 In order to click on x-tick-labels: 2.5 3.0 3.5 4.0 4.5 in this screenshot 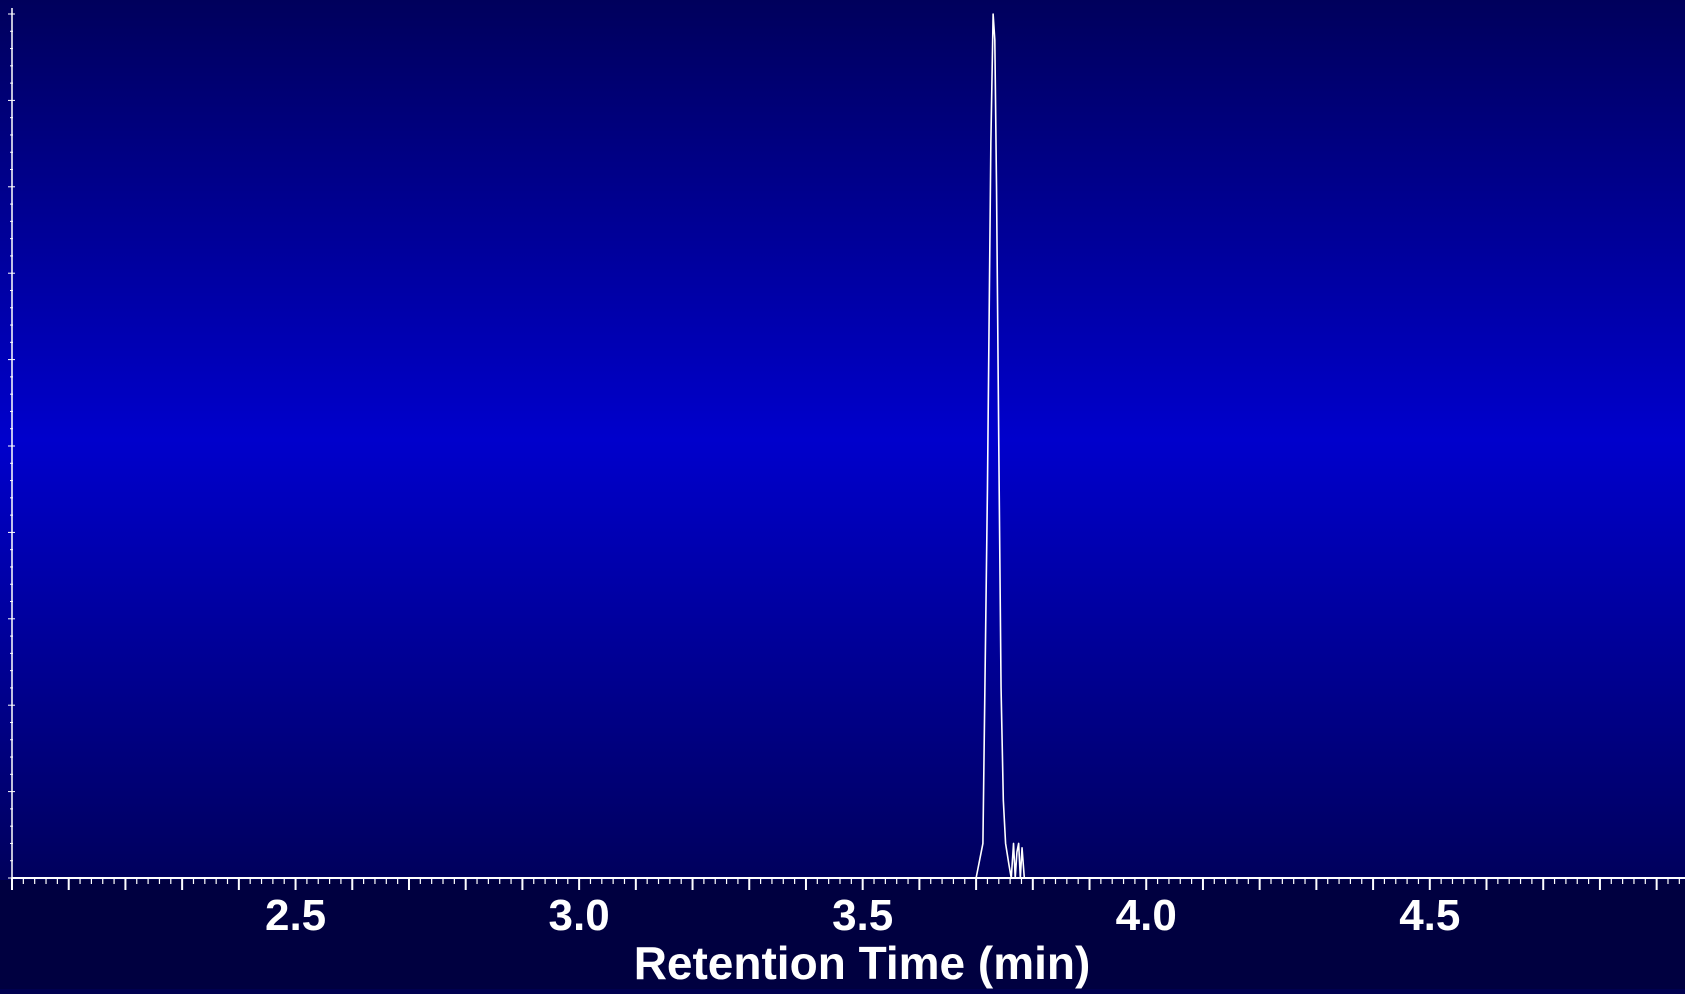, I will do `click(862, 915)`.